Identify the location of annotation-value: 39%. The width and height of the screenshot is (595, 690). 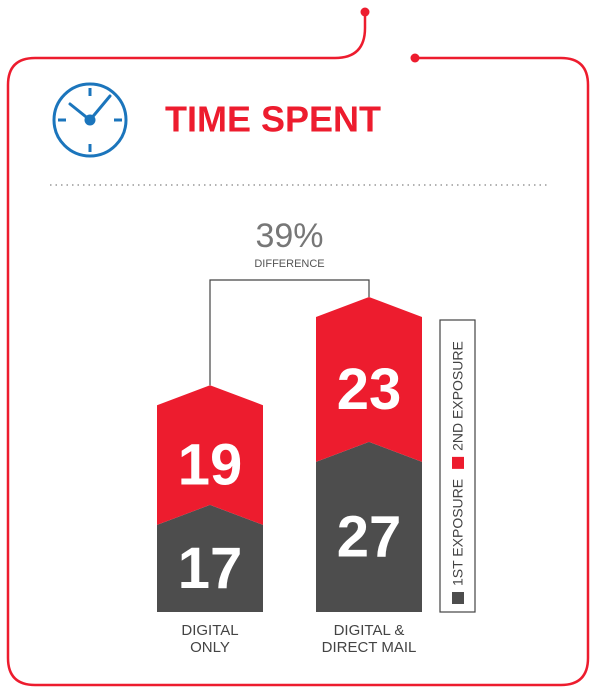
(289, 236).